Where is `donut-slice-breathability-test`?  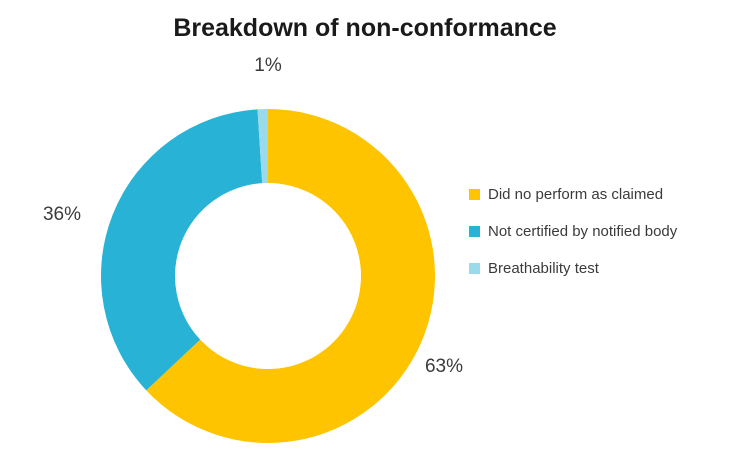
donut-slice-breathability-test is located at coordinates (262, 146).